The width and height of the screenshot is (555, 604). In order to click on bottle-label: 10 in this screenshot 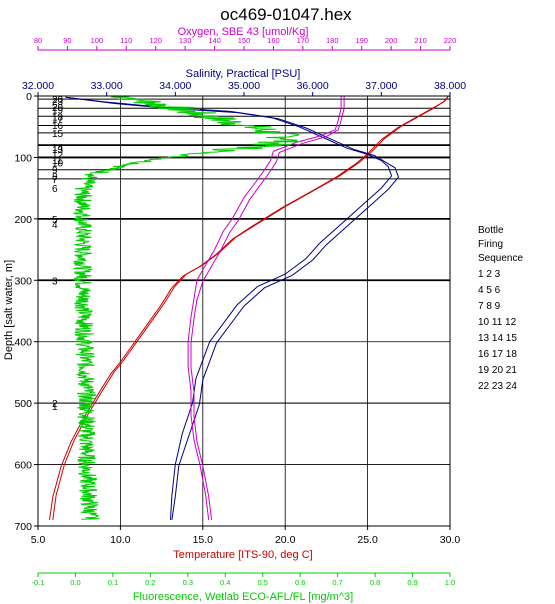, I will do `click(58, 163)`.